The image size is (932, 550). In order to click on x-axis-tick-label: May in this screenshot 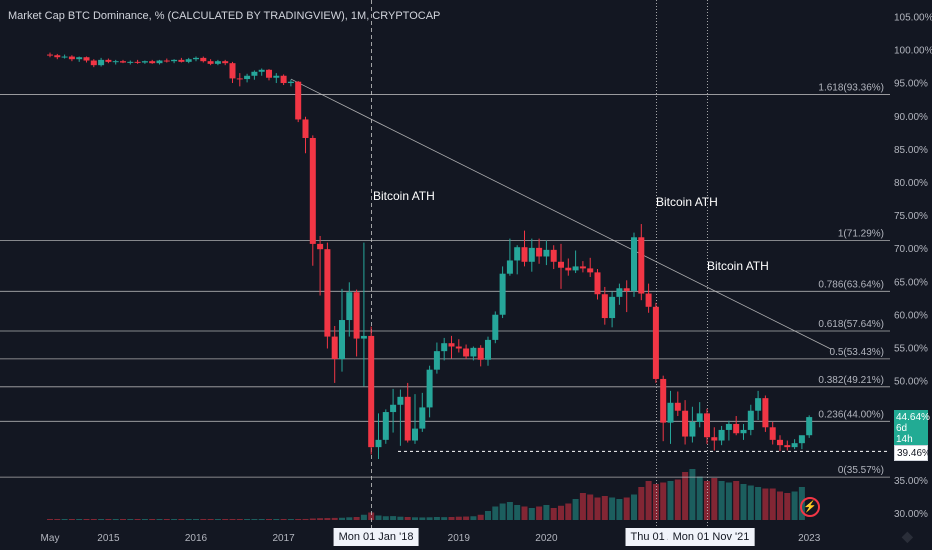, I will do `click(50, 538)`.